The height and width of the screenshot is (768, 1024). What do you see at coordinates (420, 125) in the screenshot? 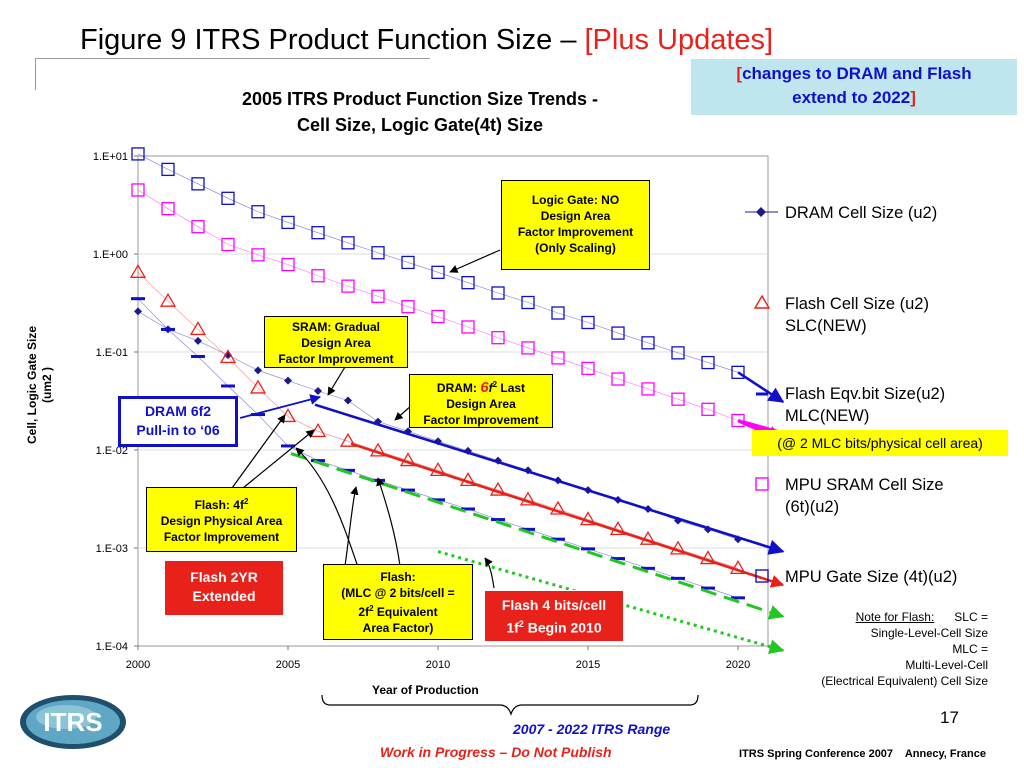
I see `chart-title-line2: Cell Size, Logic Gate(4t) Size` at bounding box center [420, 125].